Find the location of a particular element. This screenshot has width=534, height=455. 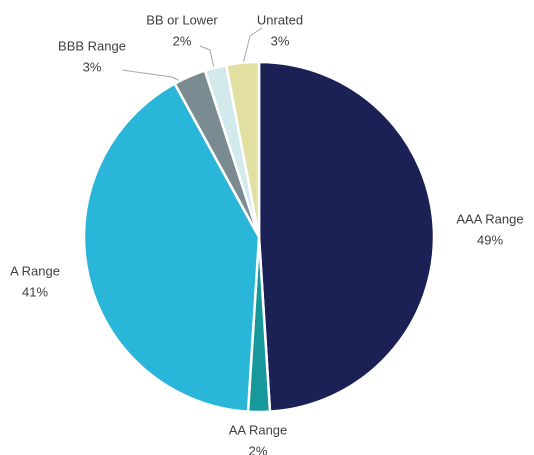

slice-label: A Range is located at coordinates (35, 270).